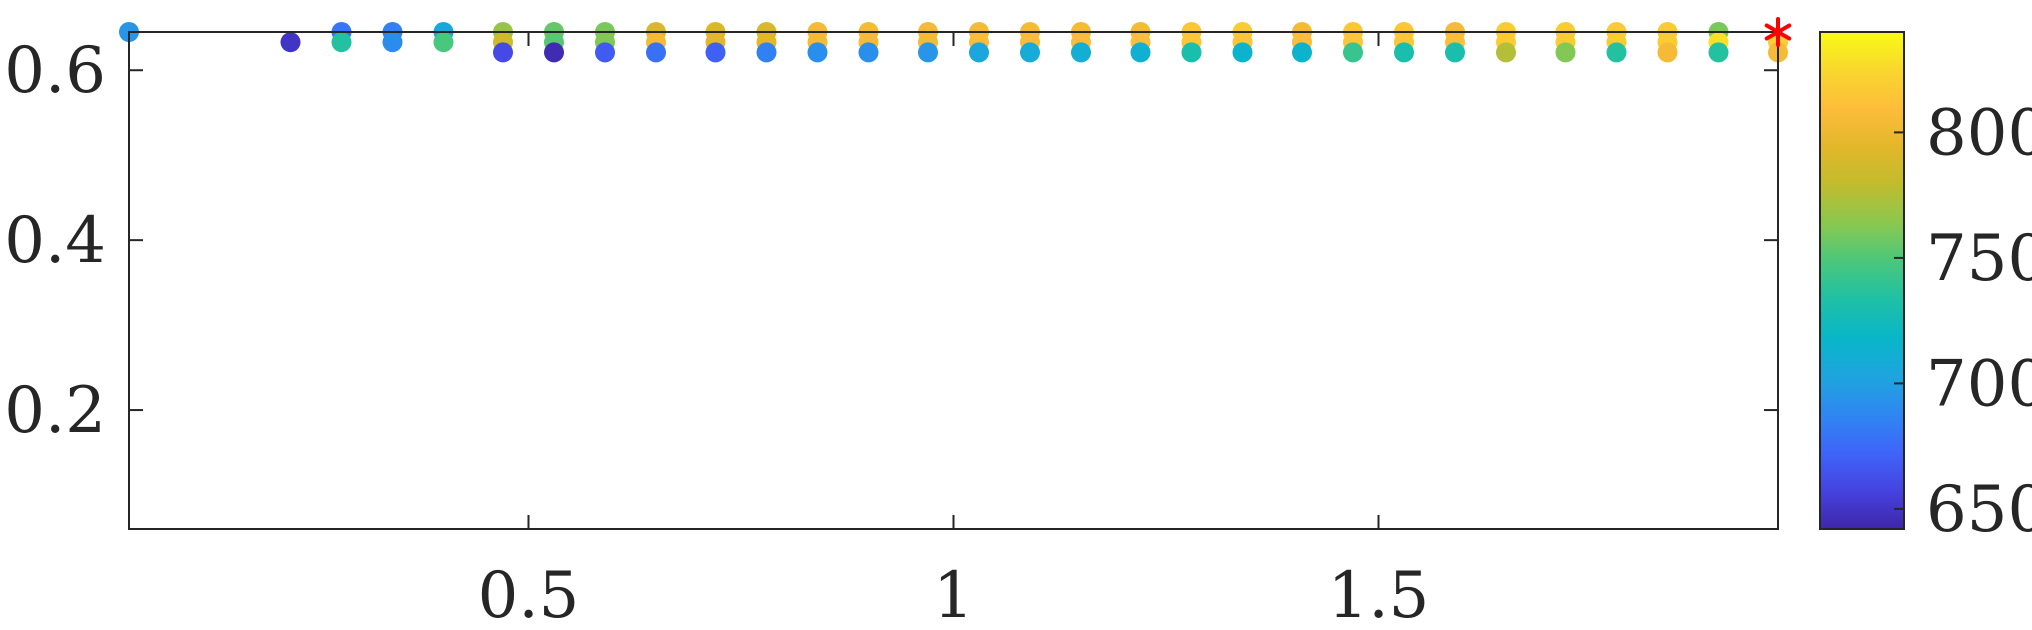  Describe the element at coordinates (55, 411) in the screenshot. I see `y-tick-label: 0.2` at that location.